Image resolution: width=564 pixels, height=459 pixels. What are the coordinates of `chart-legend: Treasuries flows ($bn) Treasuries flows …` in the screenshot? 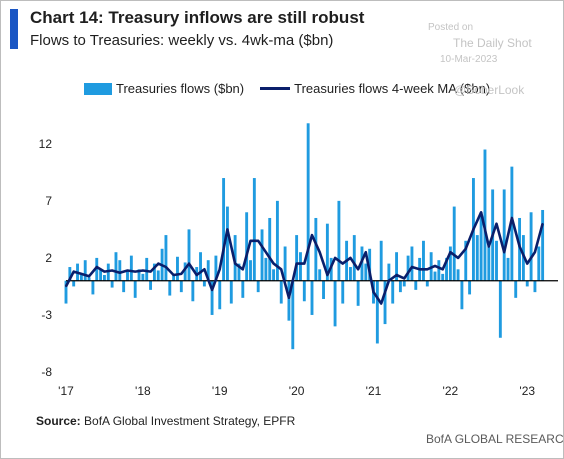 It's located at (295, 88).